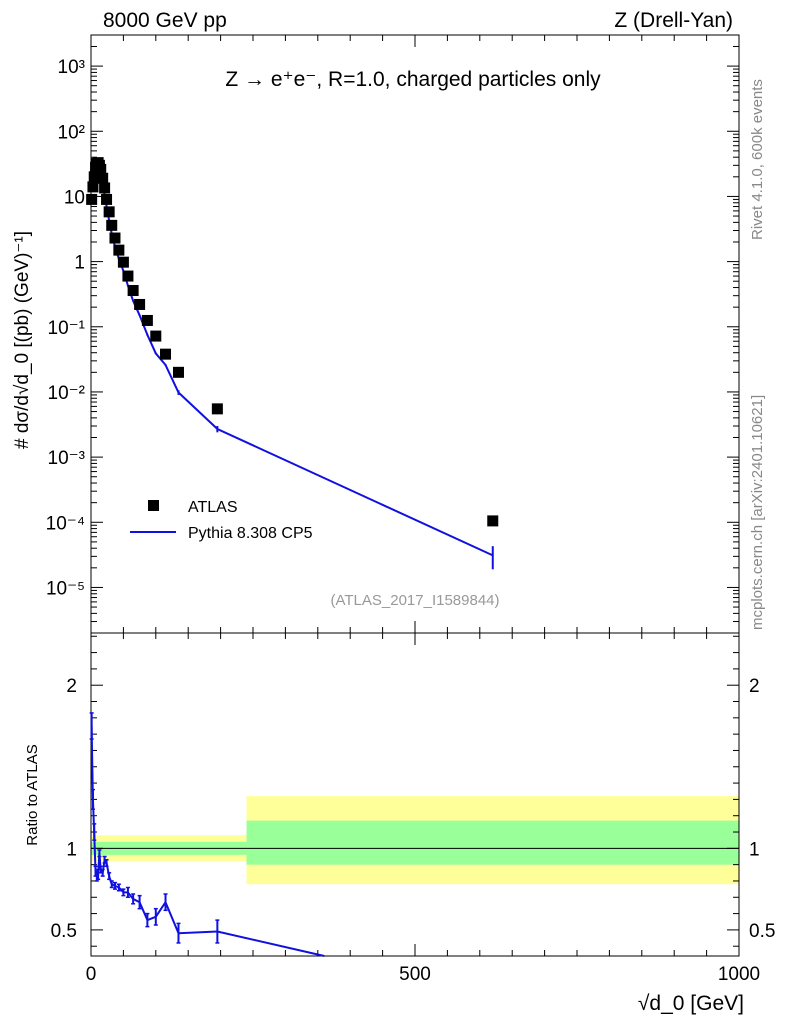 This screenshot has height=1024, width=786. I want to click on y-tick-label: 10², so click(71, 132).